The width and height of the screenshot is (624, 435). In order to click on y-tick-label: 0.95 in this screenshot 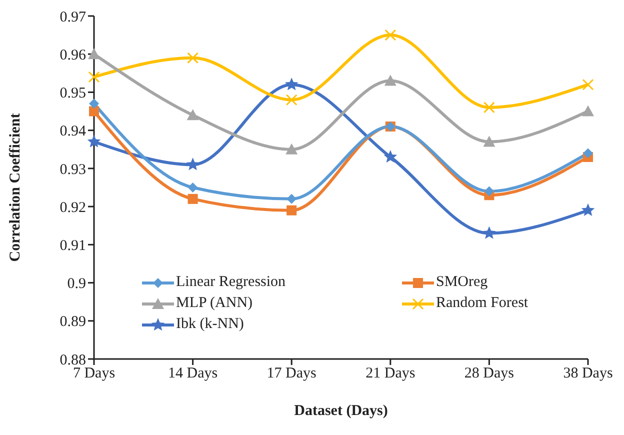, I will do `click(73, 94)`.